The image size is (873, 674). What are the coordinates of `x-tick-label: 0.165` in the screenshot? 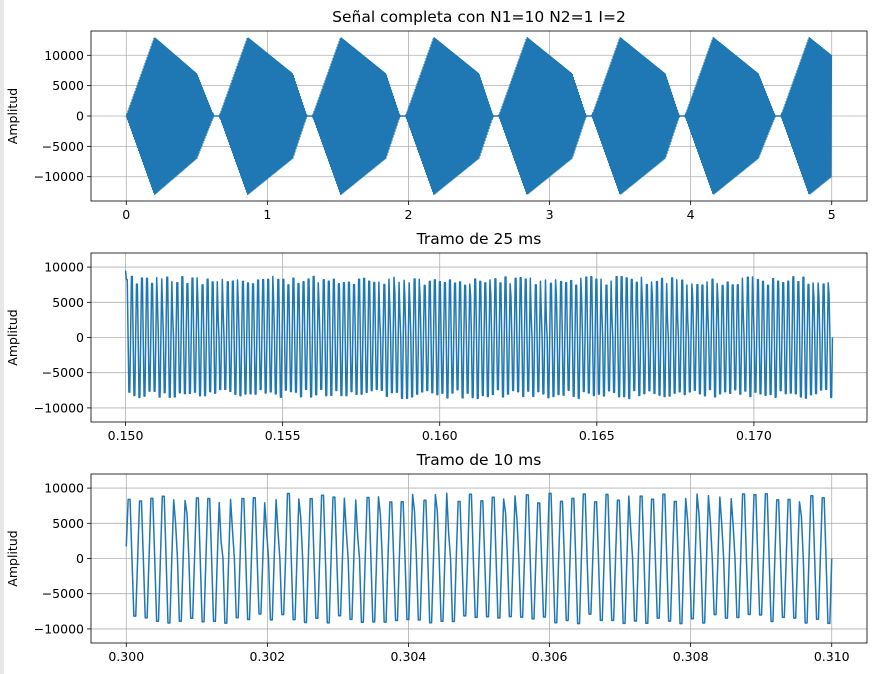 It's located at (597, 435).